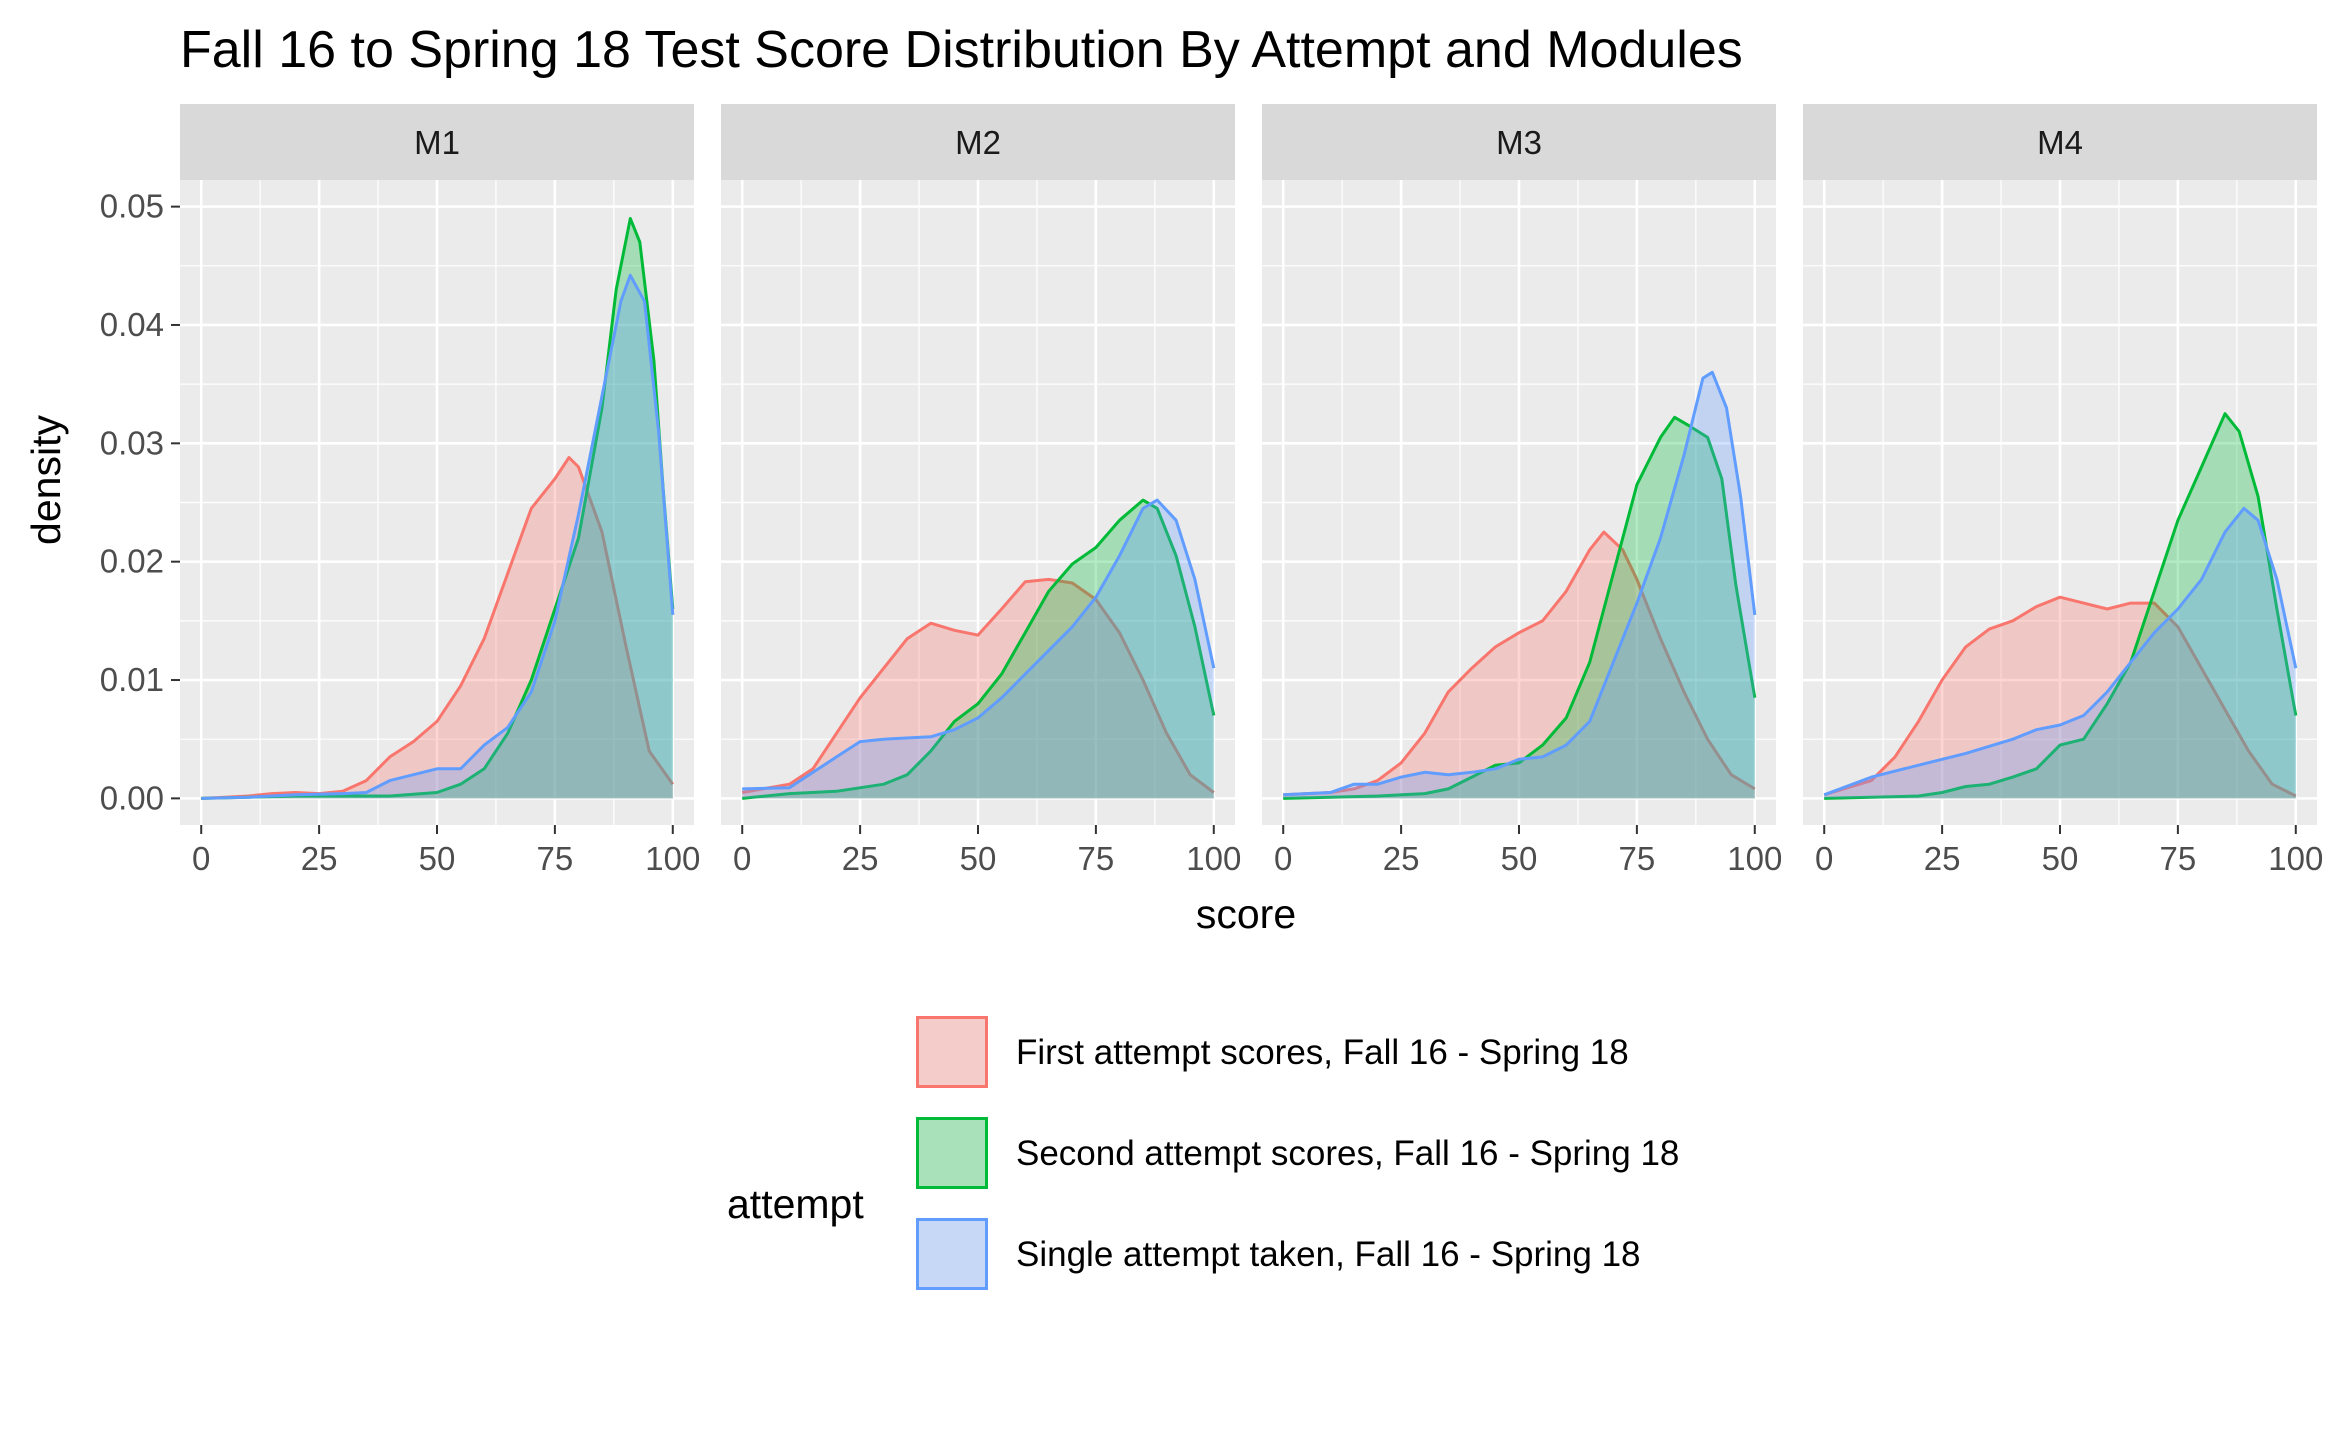 Image resolution: width=2335 pixels, height=1442 pixels. What do you see at coordinates (132, 797) in the screenshot?
I see `y-tick-label: 0.00` at bounding box center [132, 797].